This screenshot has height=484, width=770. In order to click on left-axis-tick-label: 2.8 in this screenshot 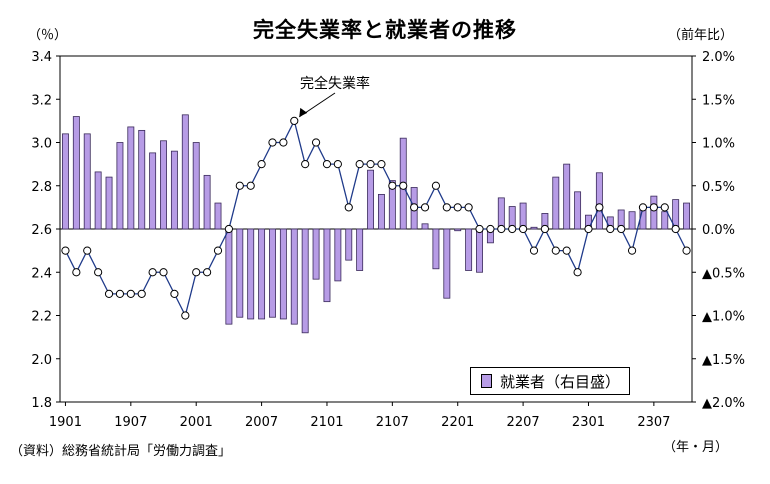, I will do `click(41, 187)`.